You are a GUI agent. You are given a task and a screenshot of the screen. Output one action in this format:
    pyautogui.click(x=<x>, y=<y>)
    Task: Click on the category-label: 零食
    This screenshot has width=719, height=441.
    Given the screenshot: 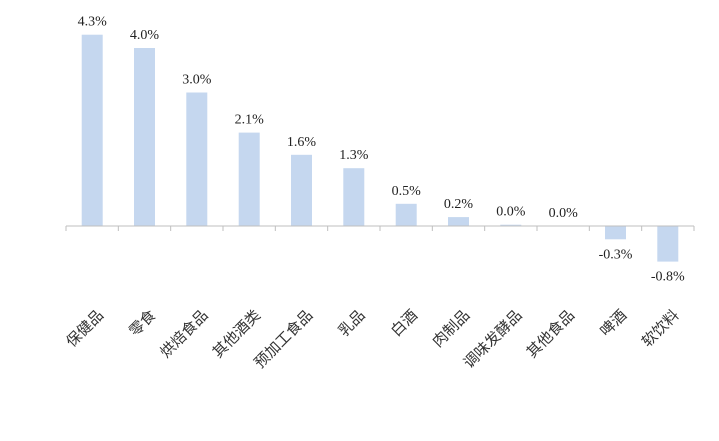 What is the action you would take?
    pyautogui.click(x=142, y=323)
    